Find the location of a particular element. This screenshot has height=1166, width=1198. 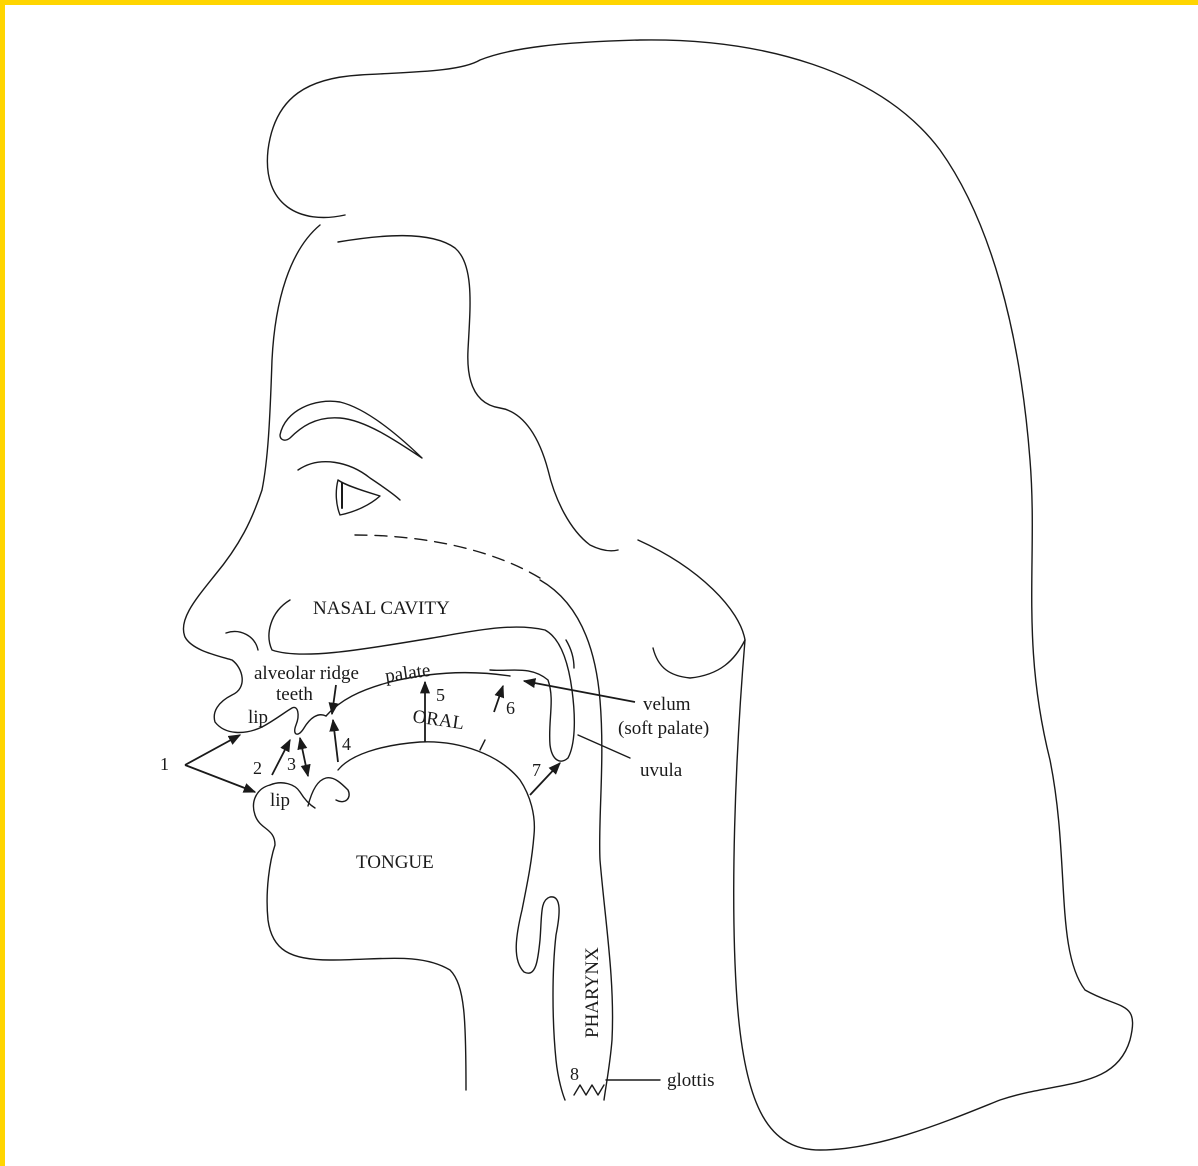

label-upper-lip: lip is located at coordinates (258, 717).